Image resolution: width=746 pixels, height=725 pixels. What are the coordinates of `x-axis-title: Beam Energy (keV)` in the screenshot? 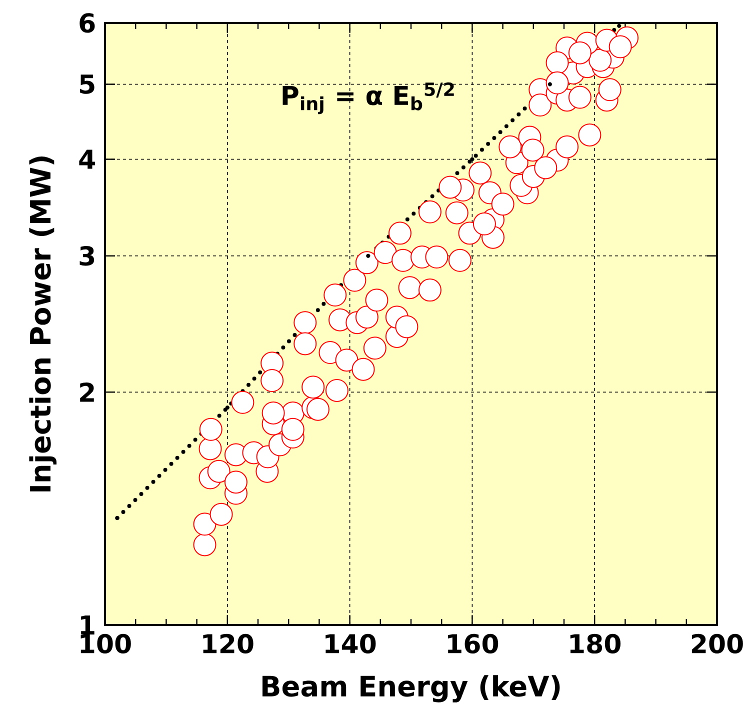 It's located at (411, 688).